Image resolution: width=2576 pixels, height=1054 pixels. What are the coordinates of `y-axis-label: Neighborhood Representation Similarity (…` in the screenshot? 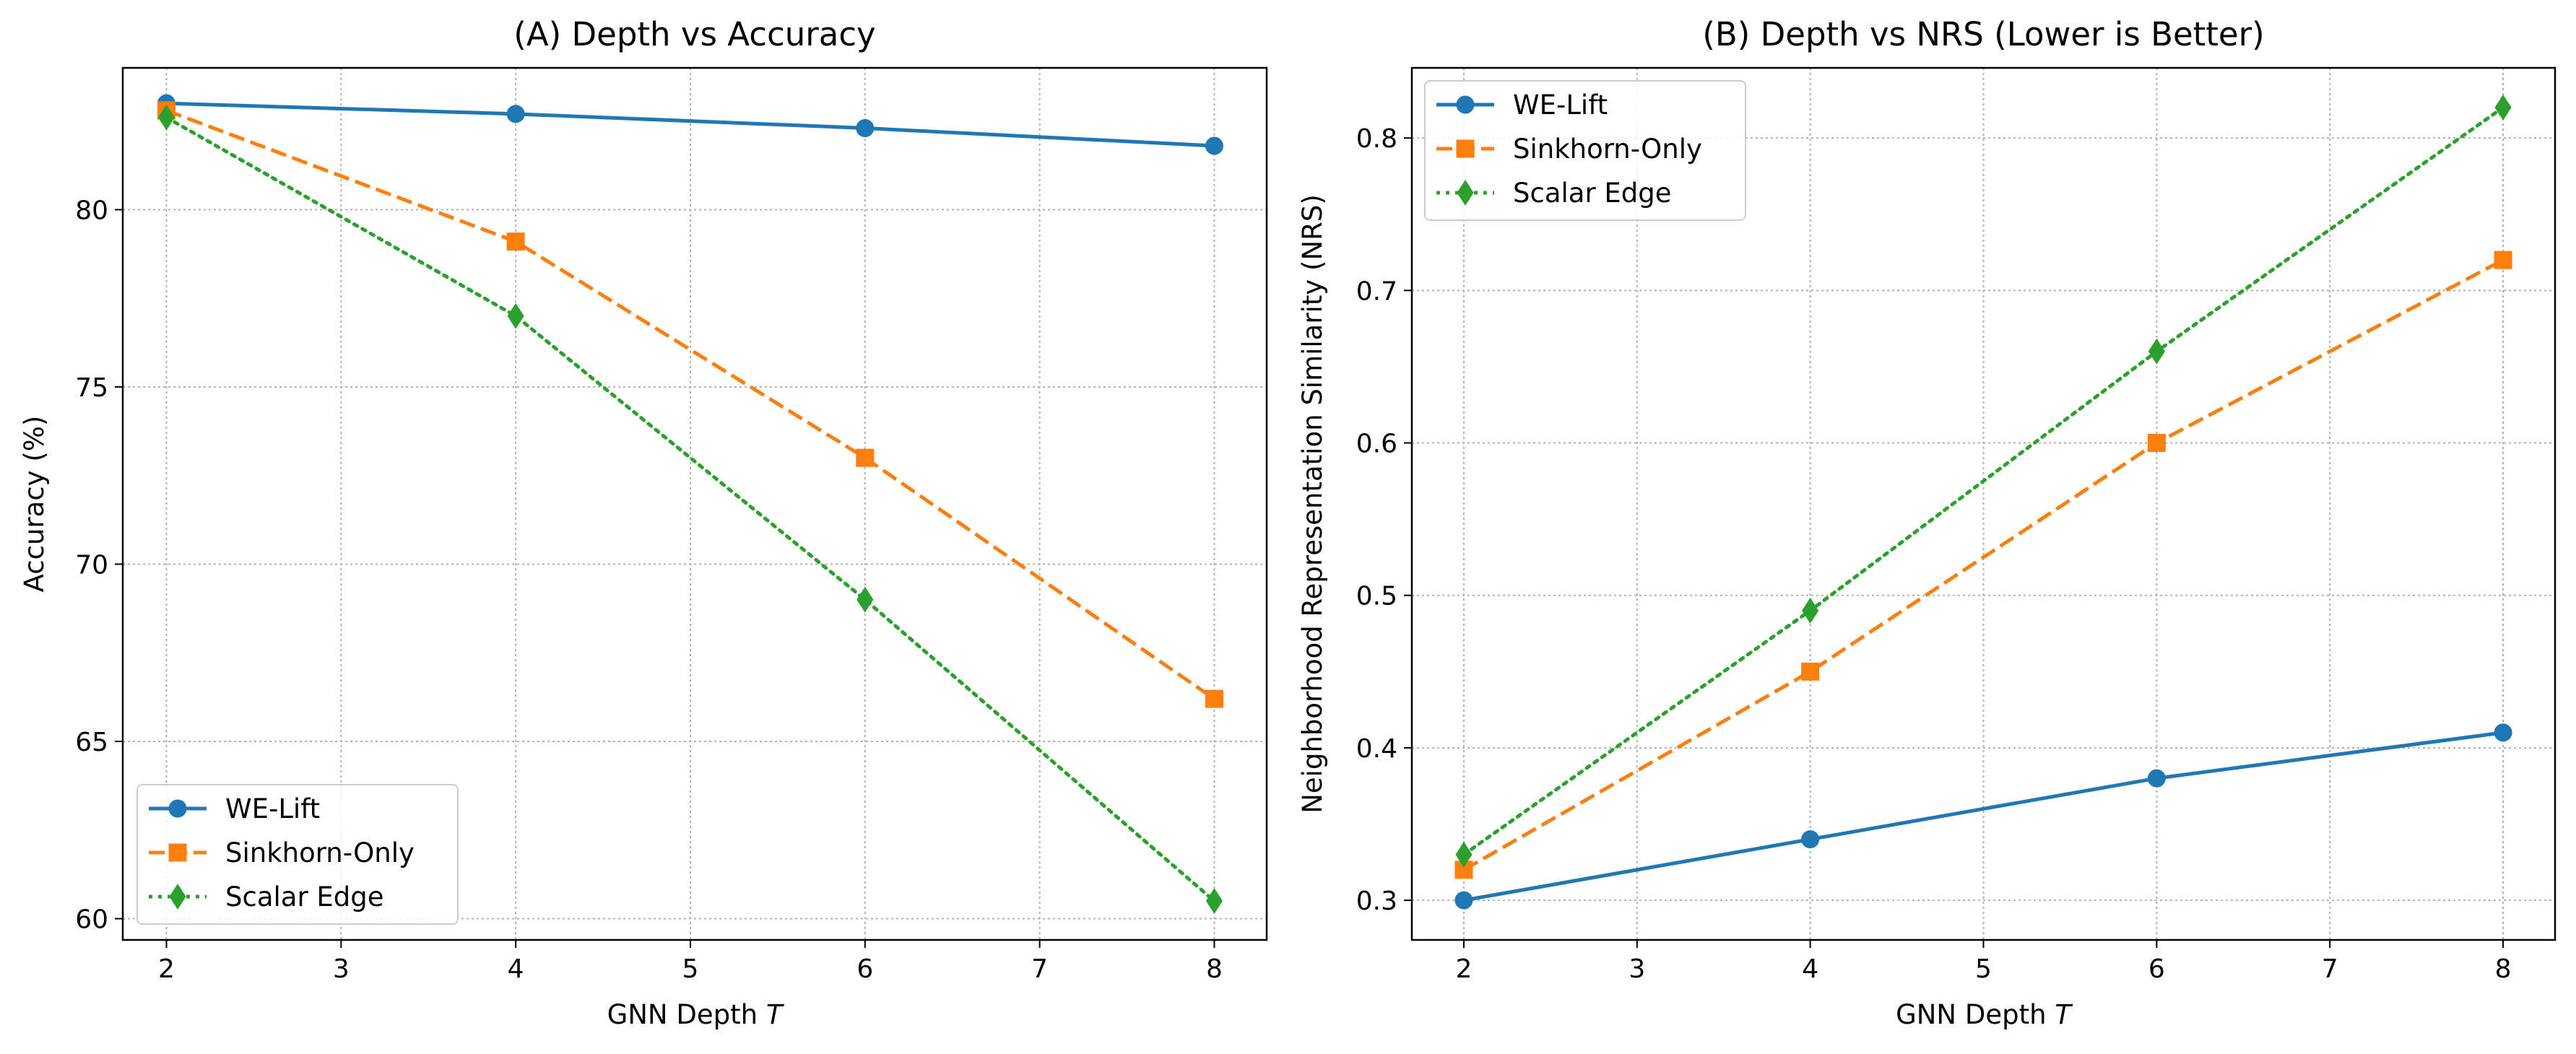 It's located at (1312, 504).